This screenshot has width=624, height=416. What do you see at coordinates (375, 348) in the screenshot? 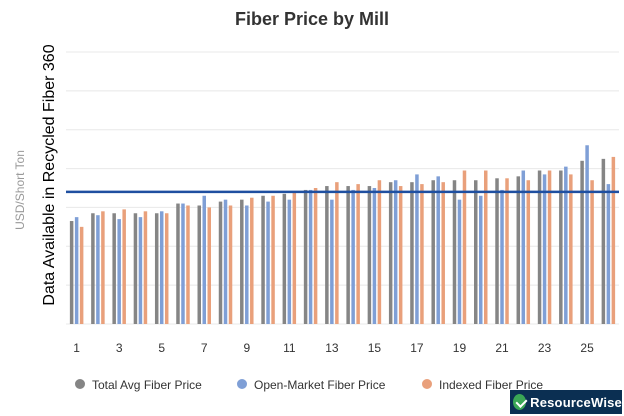
I see `x-tick-label: 15` at bounding box center [375, 348].